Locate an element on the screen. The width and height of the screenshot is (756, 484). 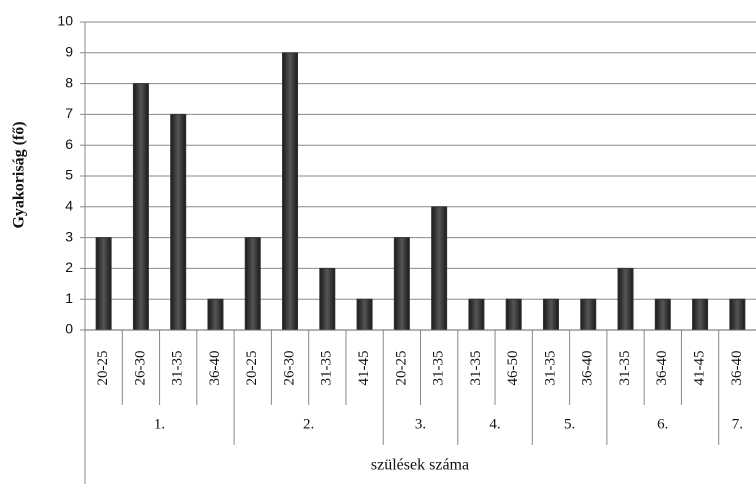
group-label: 6. is located at coordinates (662, 424).